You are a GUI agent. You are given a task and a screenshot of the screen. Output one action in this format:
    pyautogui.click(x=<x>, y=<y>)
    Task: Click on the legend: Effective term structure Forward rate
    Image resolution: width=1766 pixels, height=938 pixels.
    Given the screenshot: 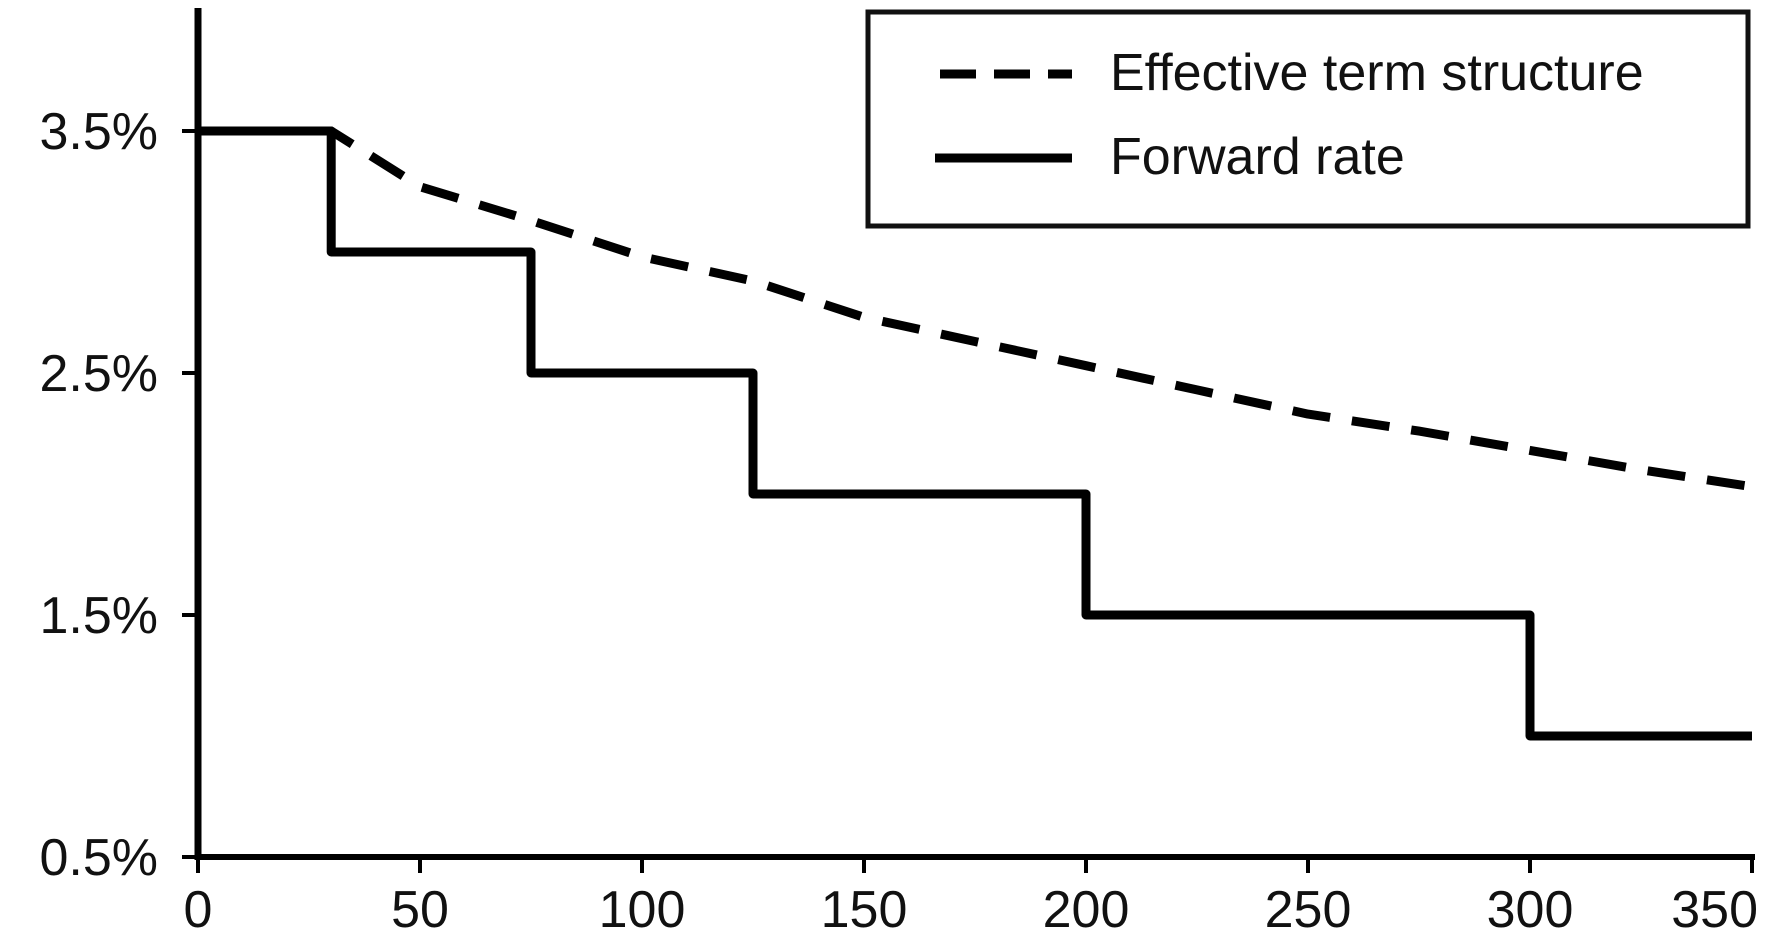 What is the action you would take?
    pyautogui.click(x=1308, y=119)
    